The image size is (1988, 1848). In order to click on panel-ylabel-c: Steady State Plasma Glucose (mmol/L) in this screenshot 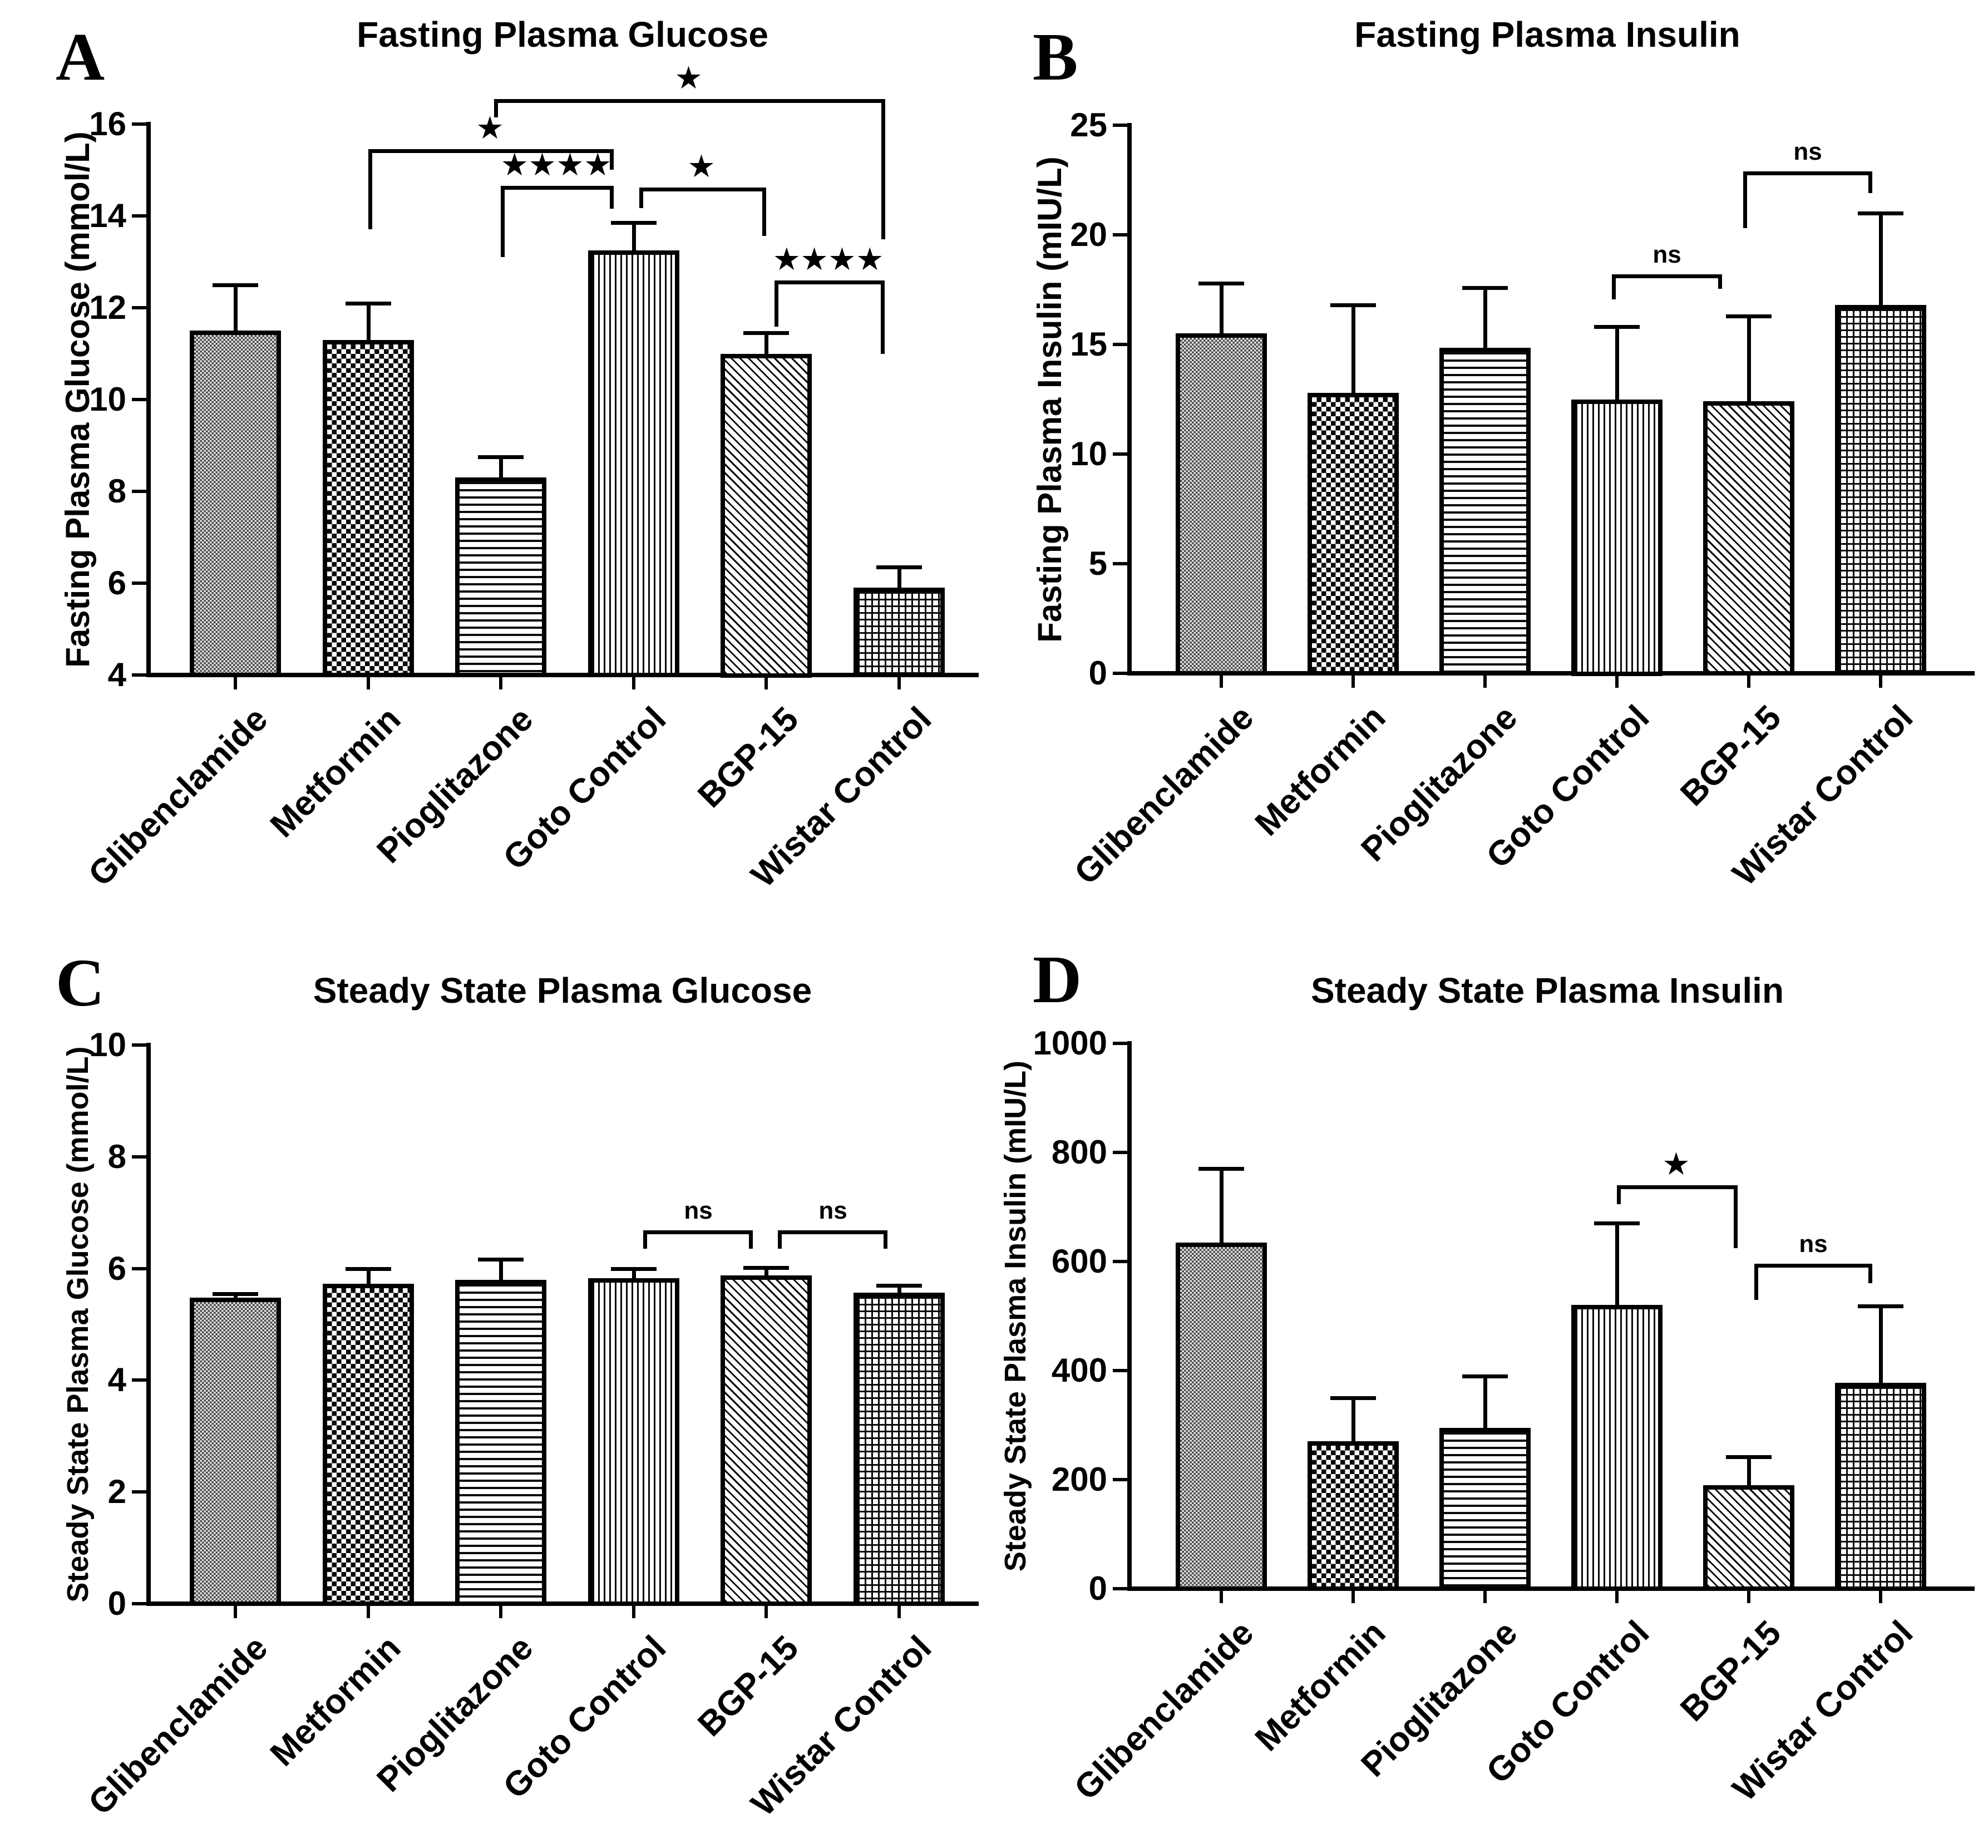, I will do `click(78, 1324)`.